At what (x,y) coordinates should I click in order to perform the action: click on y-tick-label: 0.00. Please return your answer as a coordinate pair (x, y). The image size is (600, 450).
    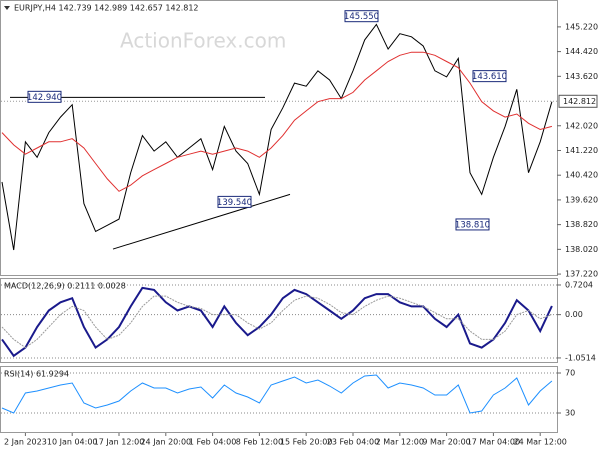
    Looking at the image, I should click on (574, 314).